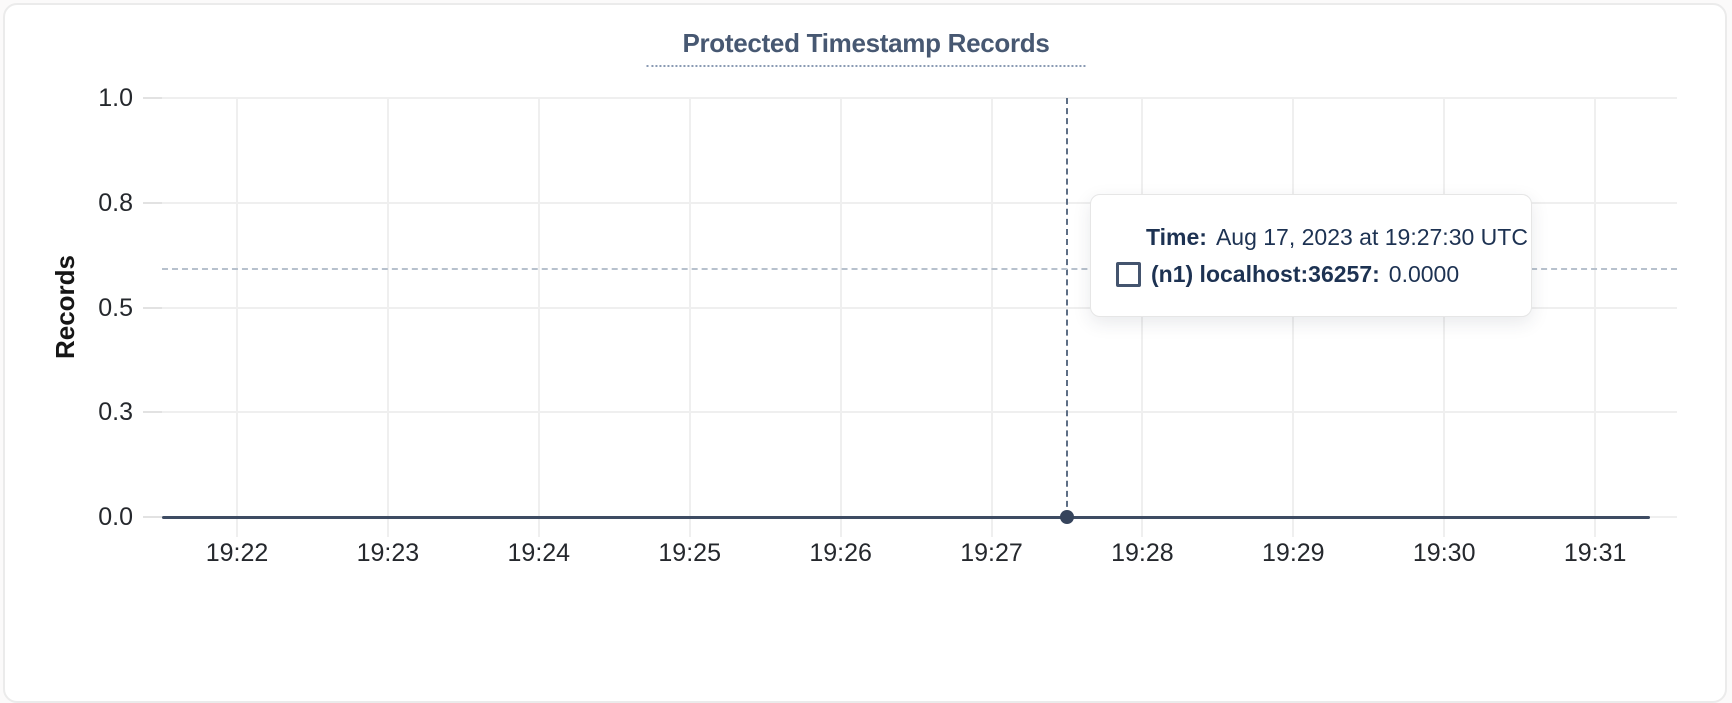 This screenshot has height=703, width=1732. I want to click on y-tick-label: 0.5, so click(115, 307).